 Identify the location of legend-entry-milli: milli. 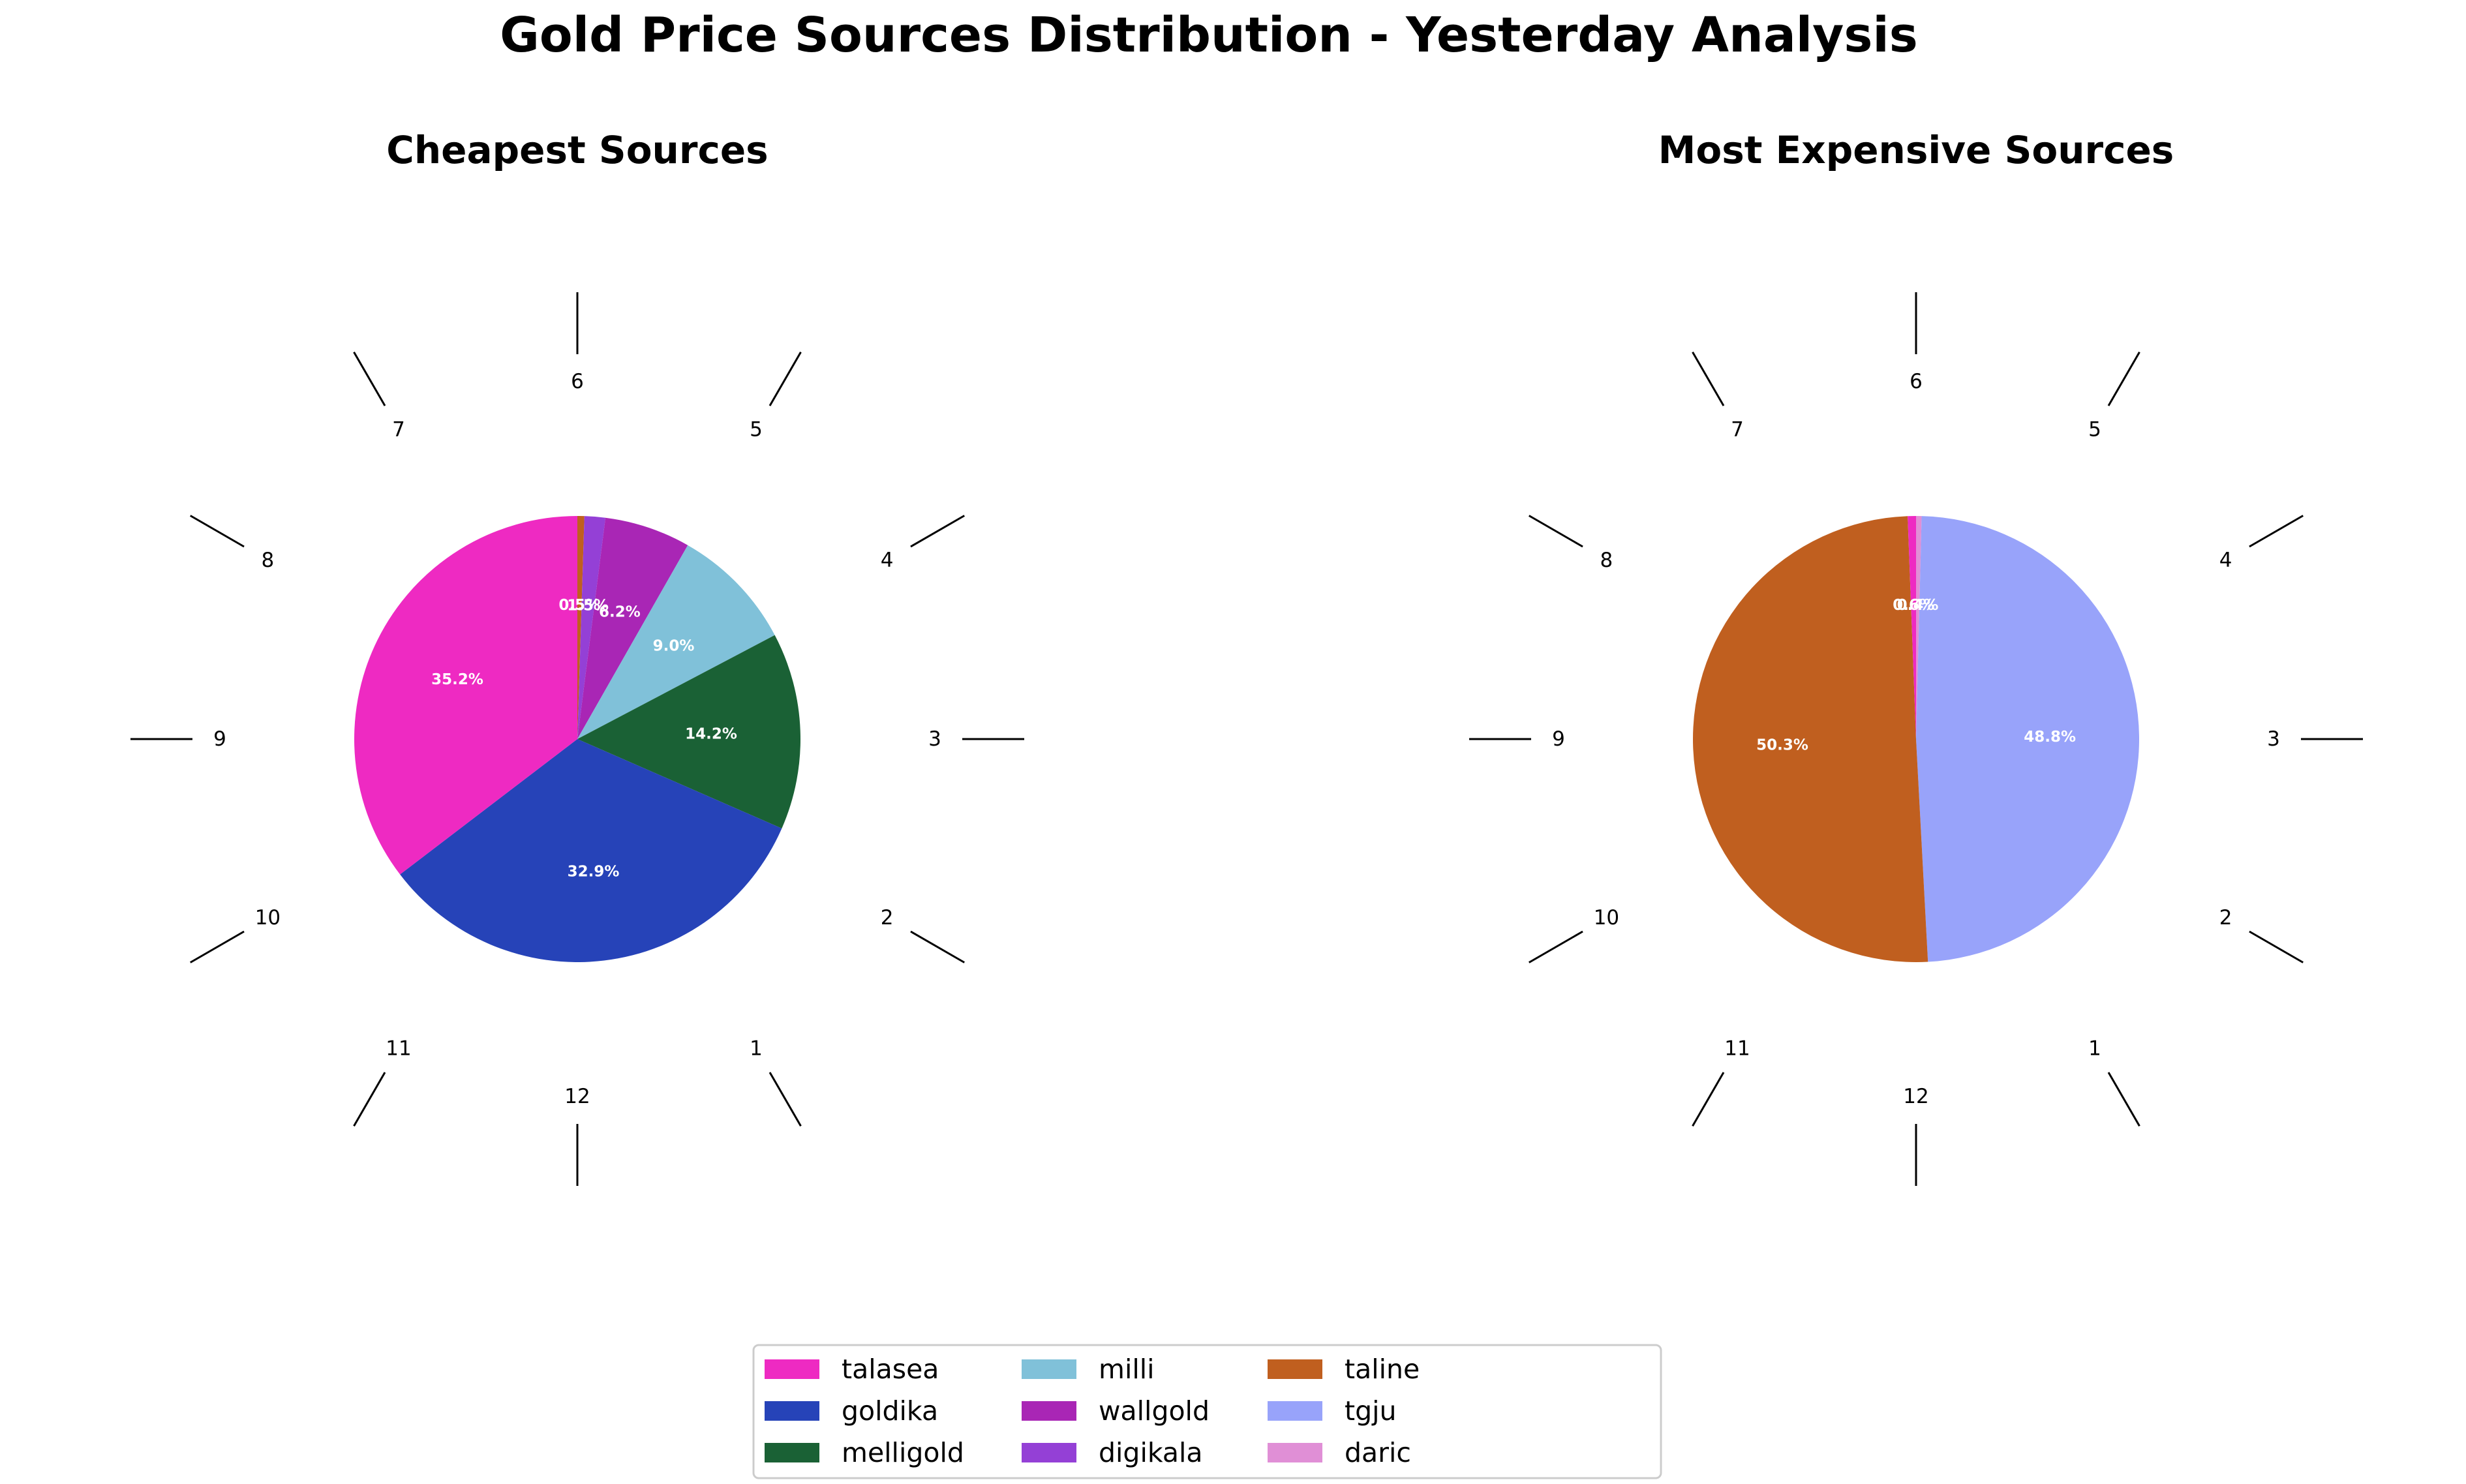
(1088, 1369).